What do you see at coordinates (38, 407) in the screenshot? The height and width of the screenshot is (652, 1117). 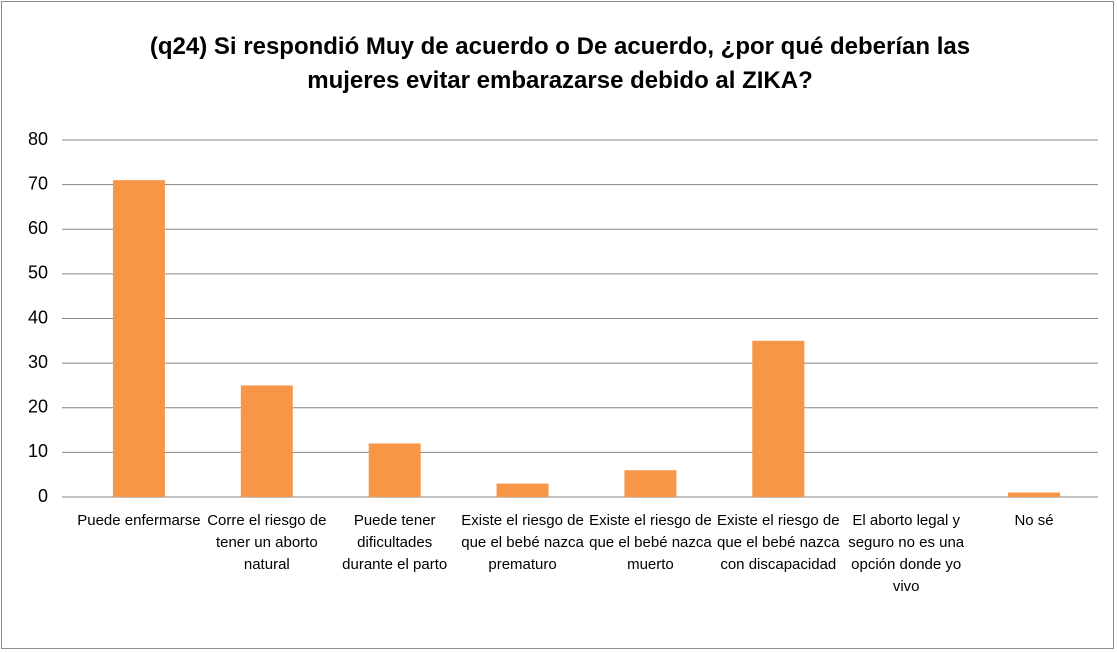 I see `y-tick-label: 20` at bounding box center [38, 407].